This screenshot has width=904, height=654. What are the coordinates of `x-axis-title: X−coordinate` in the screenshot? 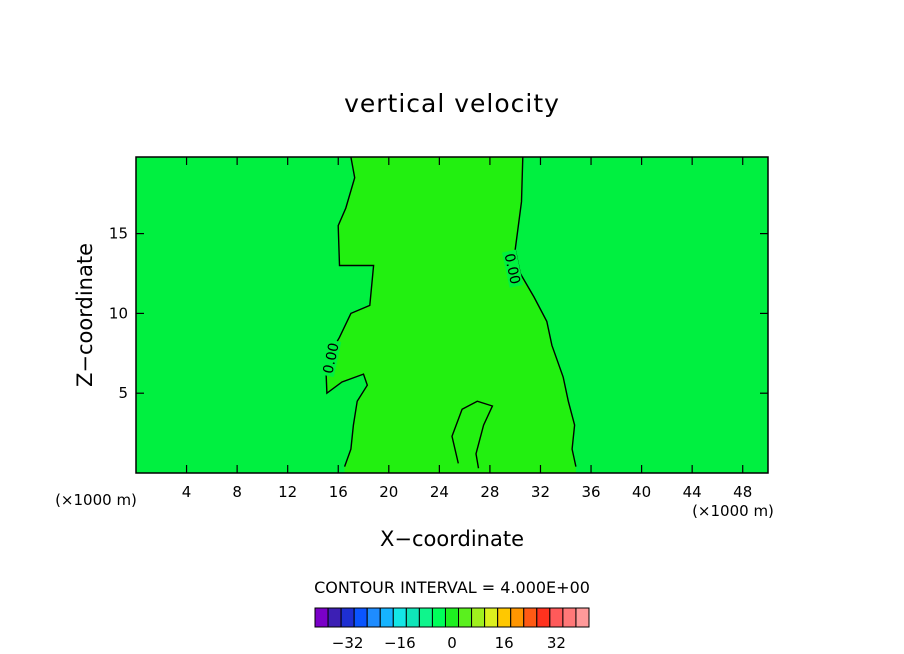 It's located at (452, 539).